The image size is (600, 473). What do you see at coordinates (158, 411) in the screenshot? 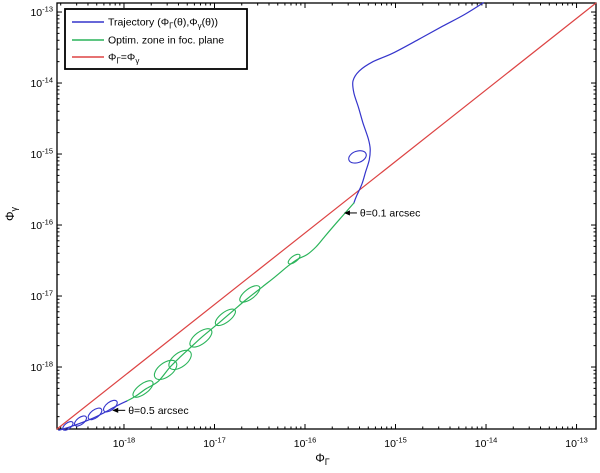
I see `annotation-label: θ=0.5 arcsec` at bounding box center [158, 411].